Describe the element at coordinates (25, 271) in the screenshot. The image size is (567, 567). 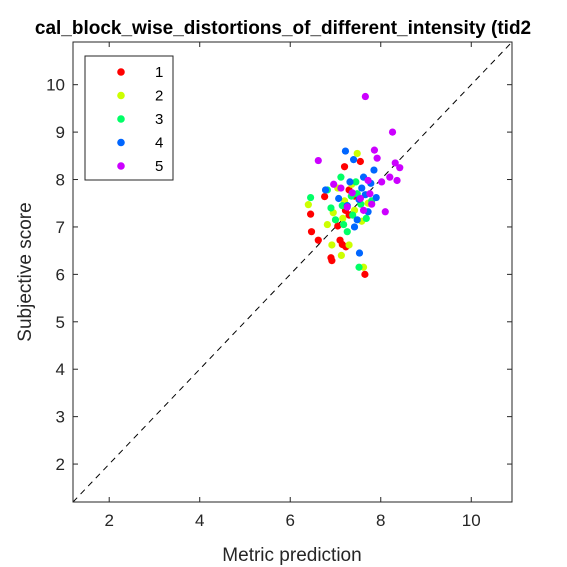
I see `y-axis-label: Subjective score` at that location.